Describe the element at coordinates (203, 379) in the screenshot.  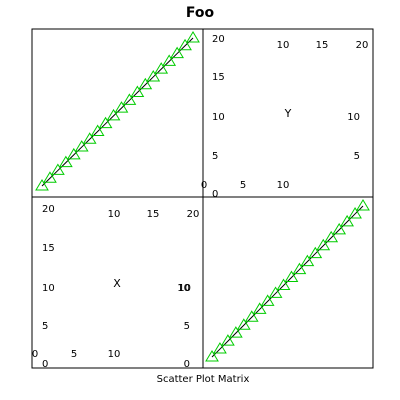
I see `x-axis-label: Scatter Plot Matrix` at that location.